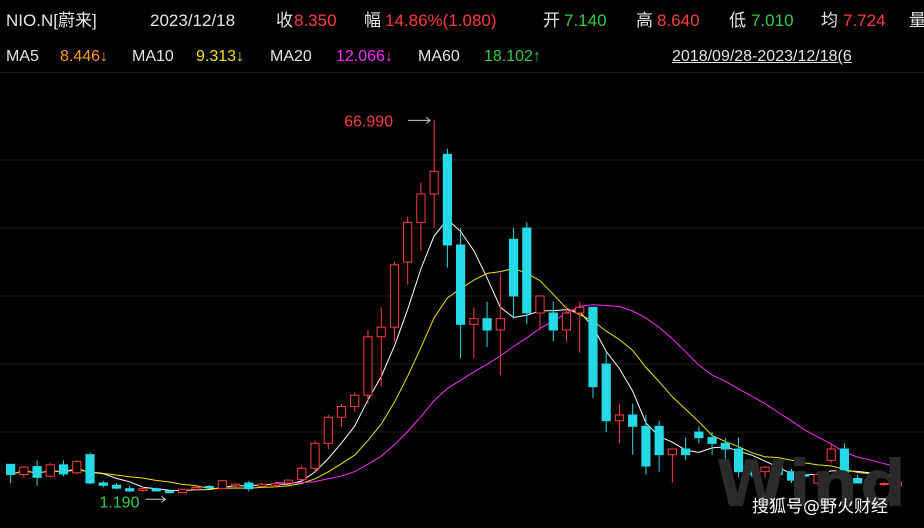  What do you see at coordinates (678, 20) in the screenshot?
I see `high-value: 8.640` at bounding box center [678, 20].